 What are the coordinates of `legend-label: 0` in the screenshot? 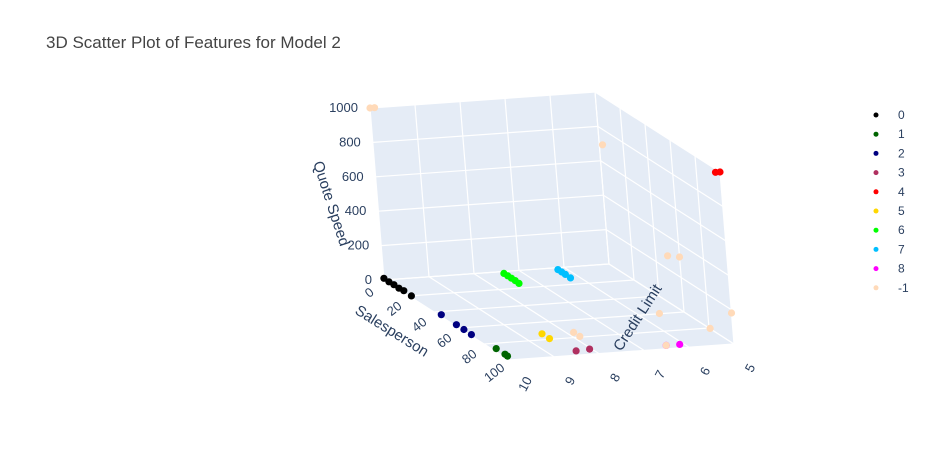 It's located at (901, 115).